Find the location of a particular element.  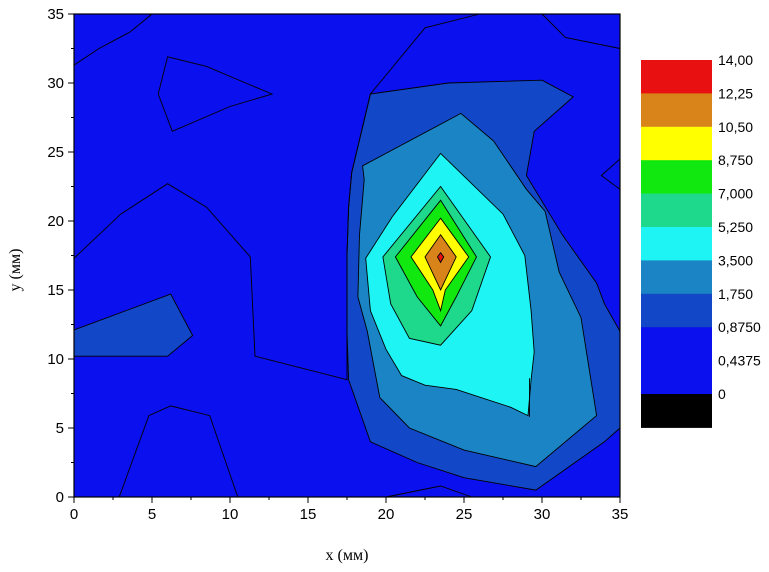

legend-label-10: 0 is located at coordinates (722, 394).